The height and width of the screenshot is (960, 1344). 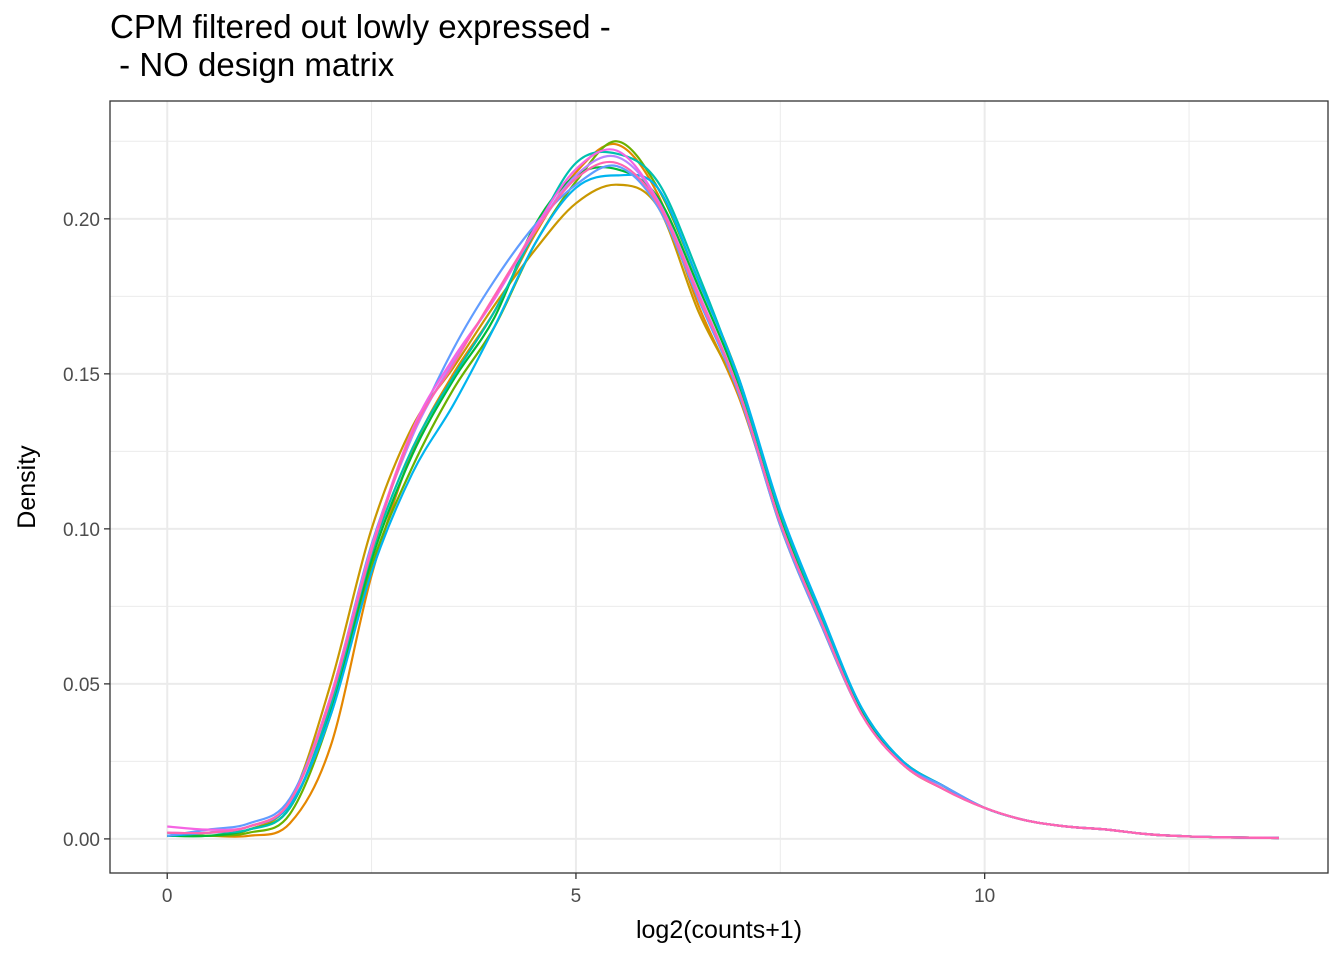 I want to click on y-tick-label: 0.20, so click(x=81, y=220).